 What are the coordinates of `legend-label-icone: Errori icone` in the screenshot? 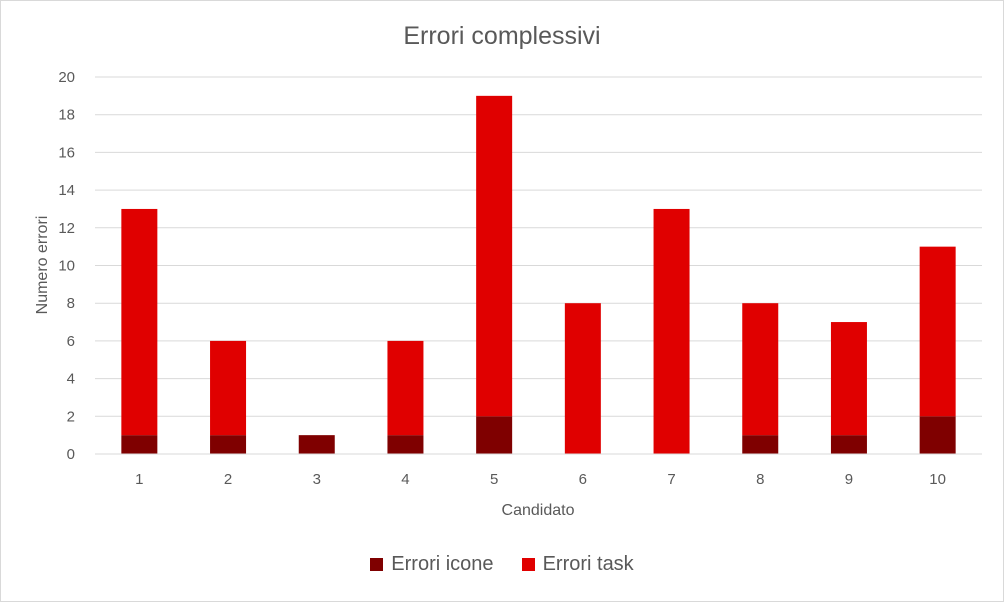 It's located at (442, 564).